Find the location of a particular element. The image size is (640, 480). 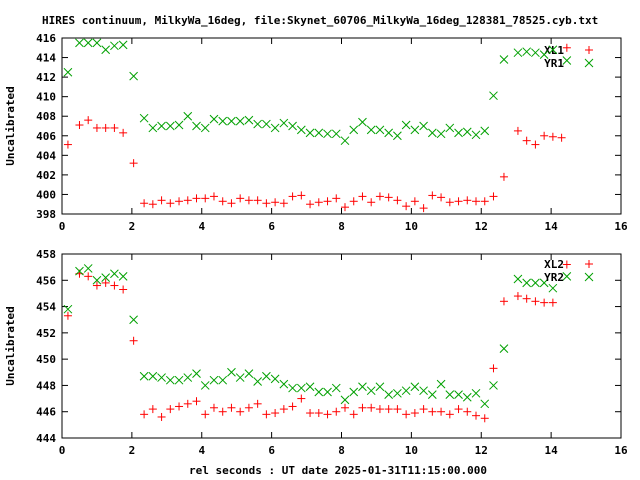

legend-label-YR2: YR2 is located at coordinates (554, 277).